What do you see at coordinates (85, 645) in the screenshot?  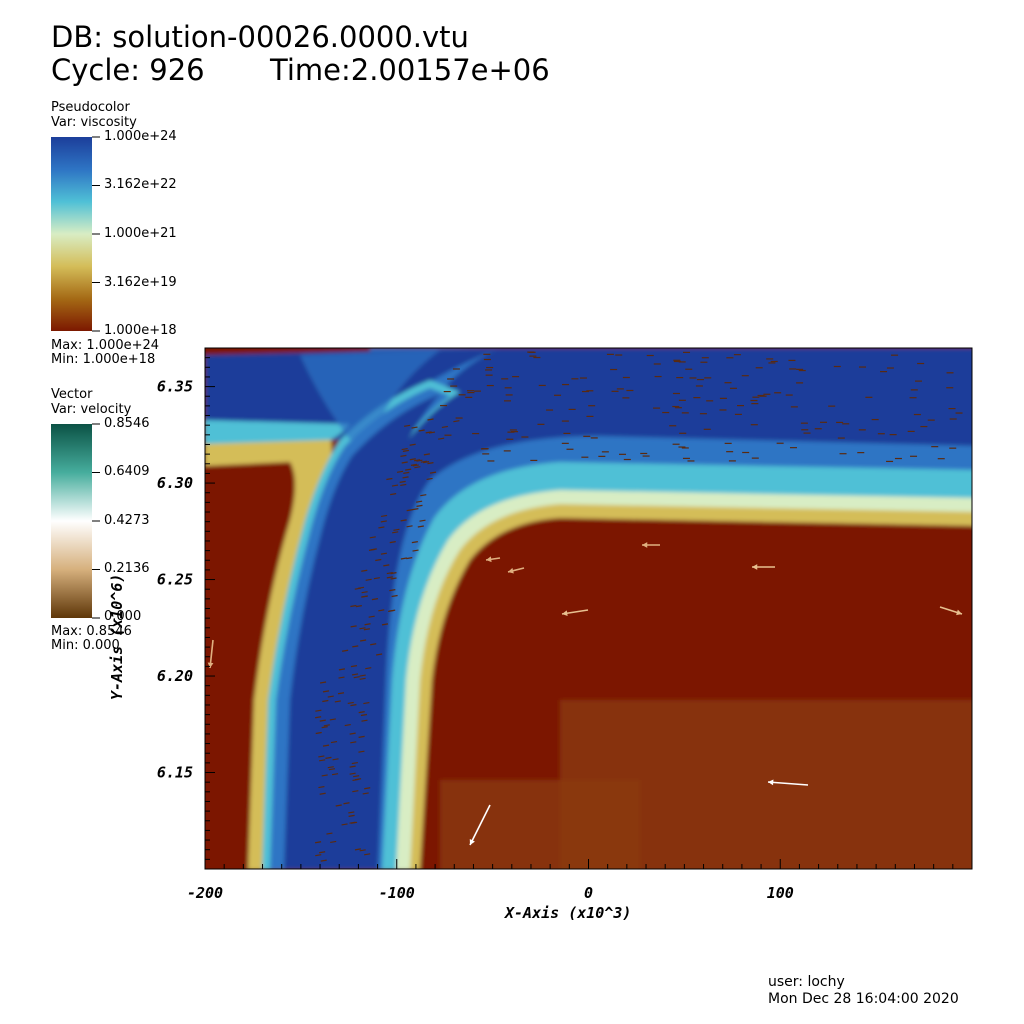 I see `vector-min: Min: 0.000` at bounding box center [85, 645].